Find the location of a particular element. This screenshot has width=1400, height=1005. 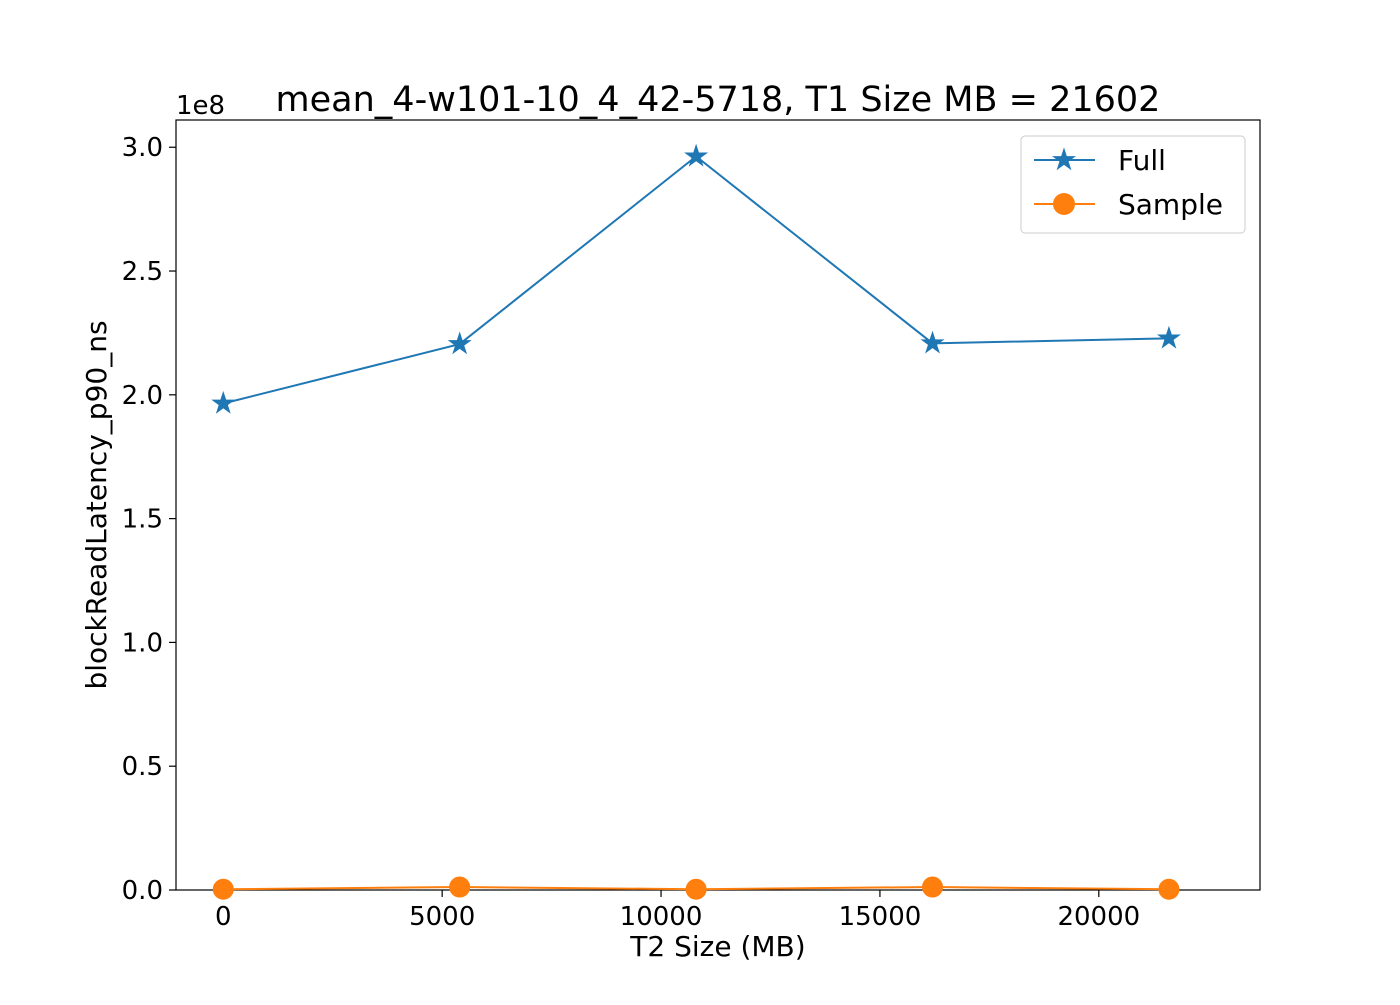

y-tick-label: 1.5 is located at coordinates (142, 520).